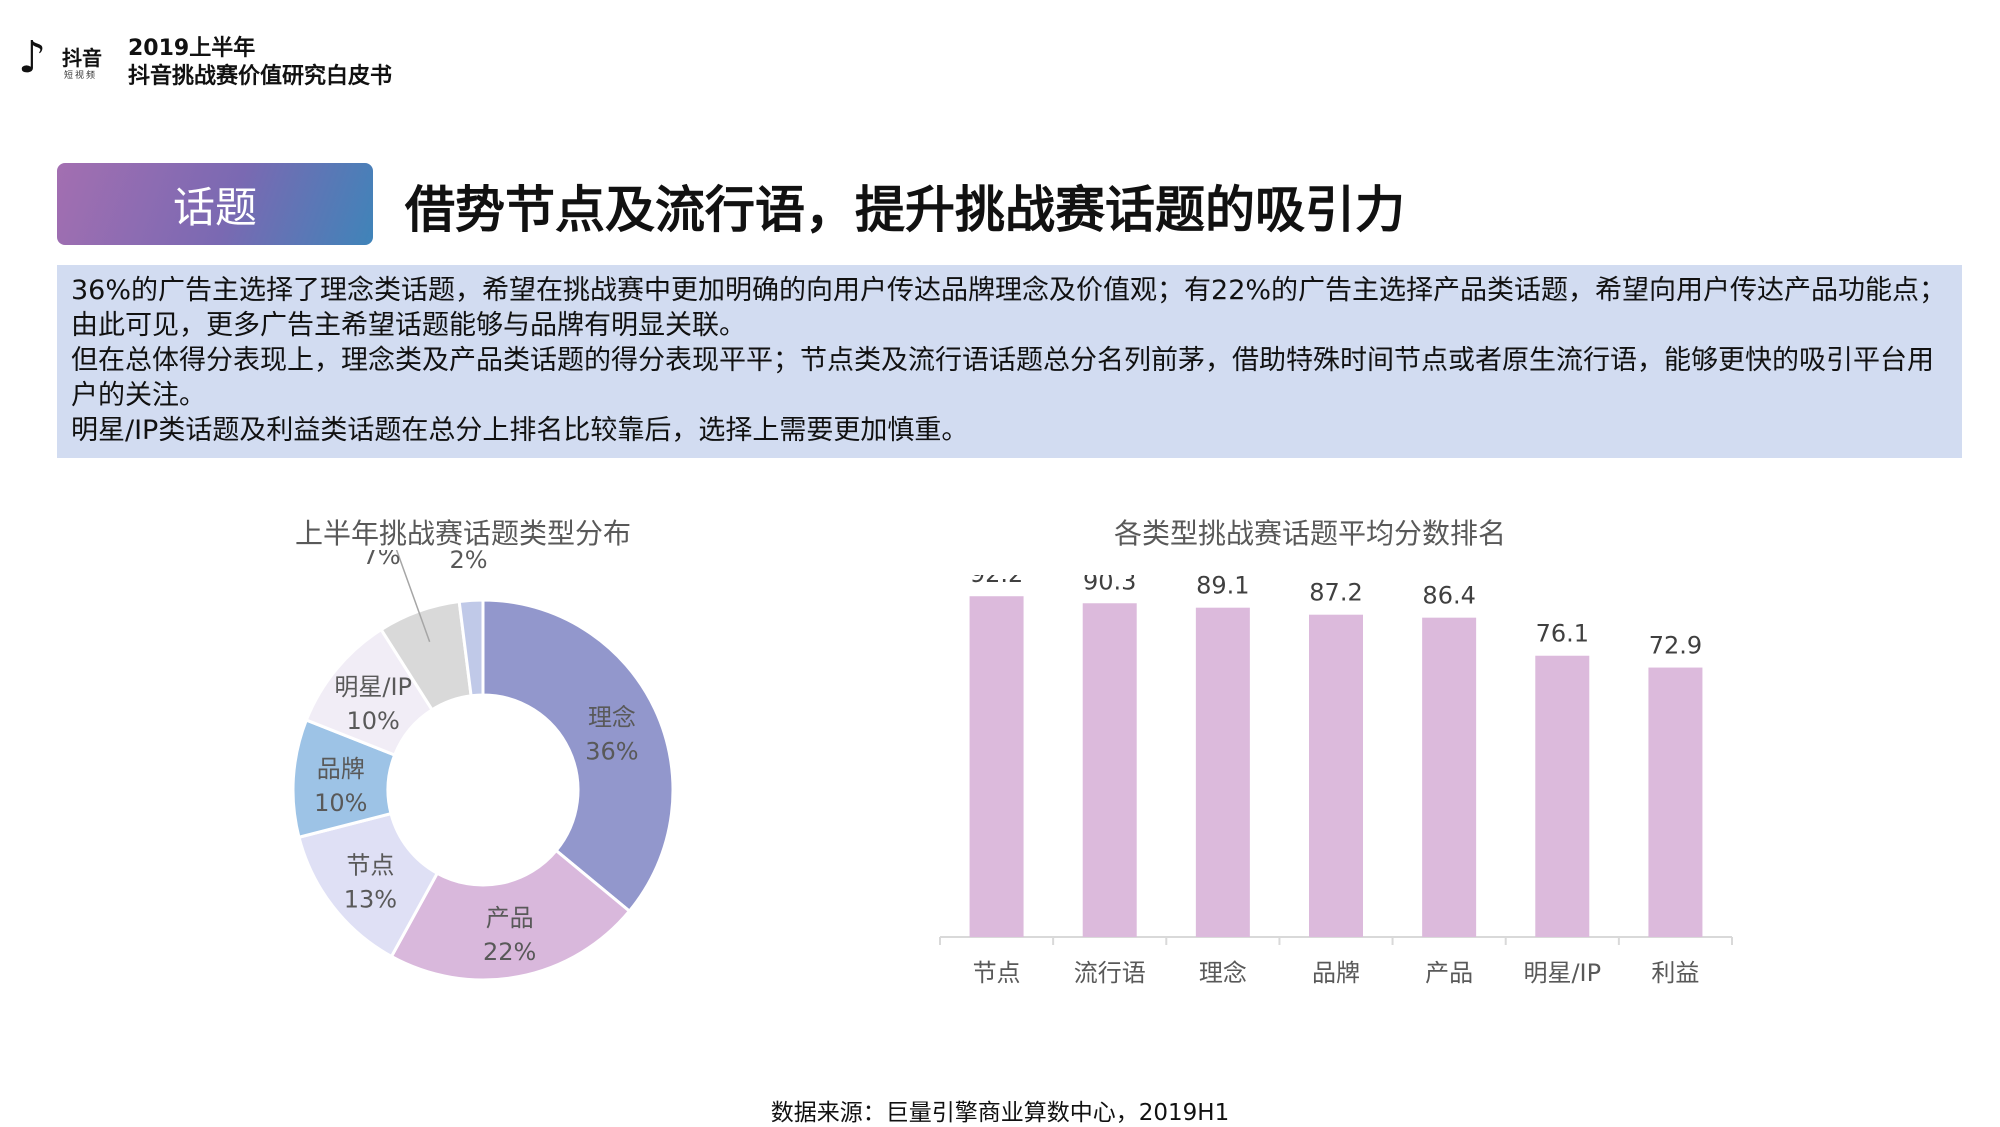 This screenshot has height=1127, width=2000. I want to click on section-tag-label: 话题, so click(214, 207).